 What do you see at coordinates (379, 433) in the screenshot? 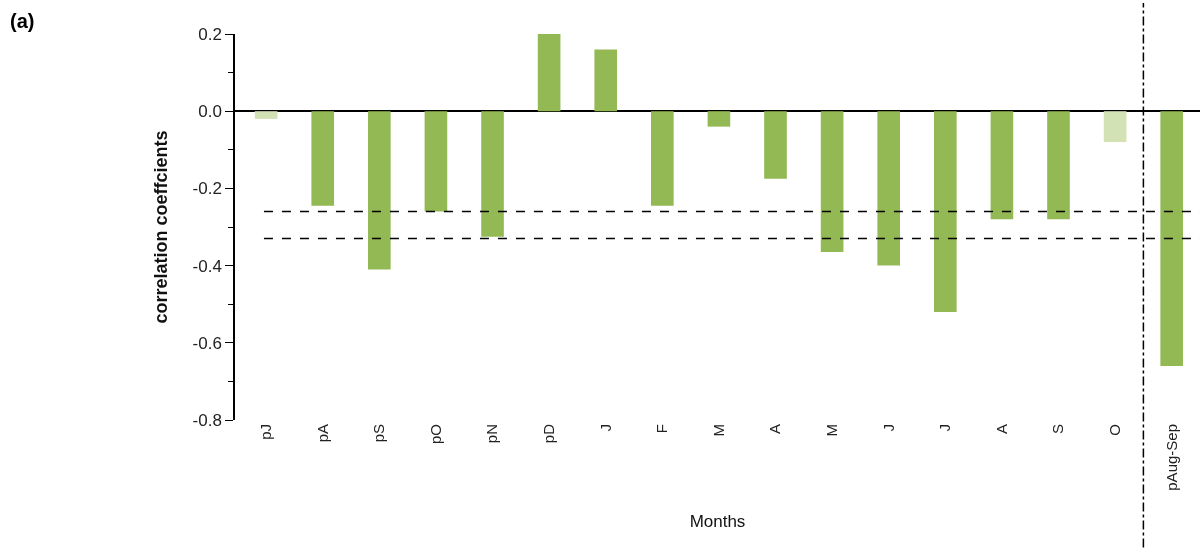
I see `x-tick-label: pS` at bounding box center [379, 433].